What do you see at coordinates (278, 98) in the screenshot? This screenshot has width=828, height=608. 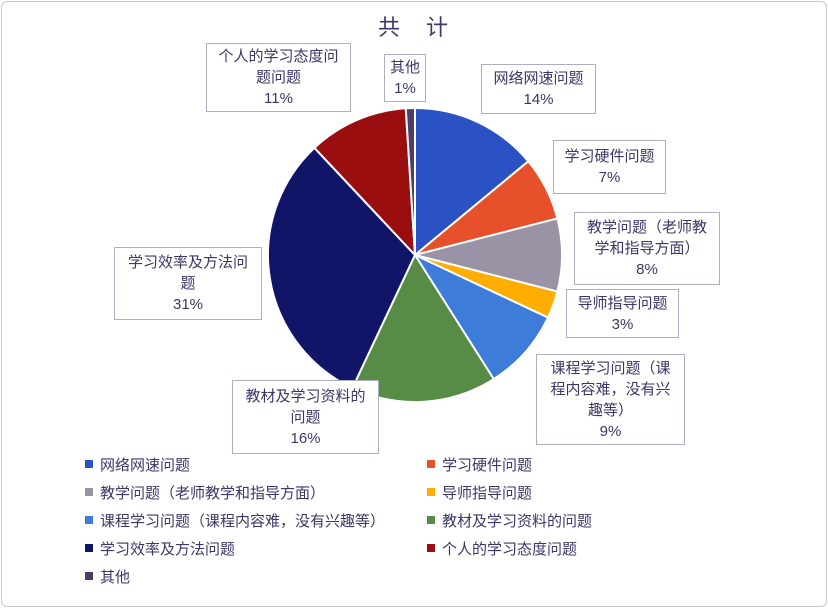 I see `data-label-percent: 11%` at bounding box center [278, 98].